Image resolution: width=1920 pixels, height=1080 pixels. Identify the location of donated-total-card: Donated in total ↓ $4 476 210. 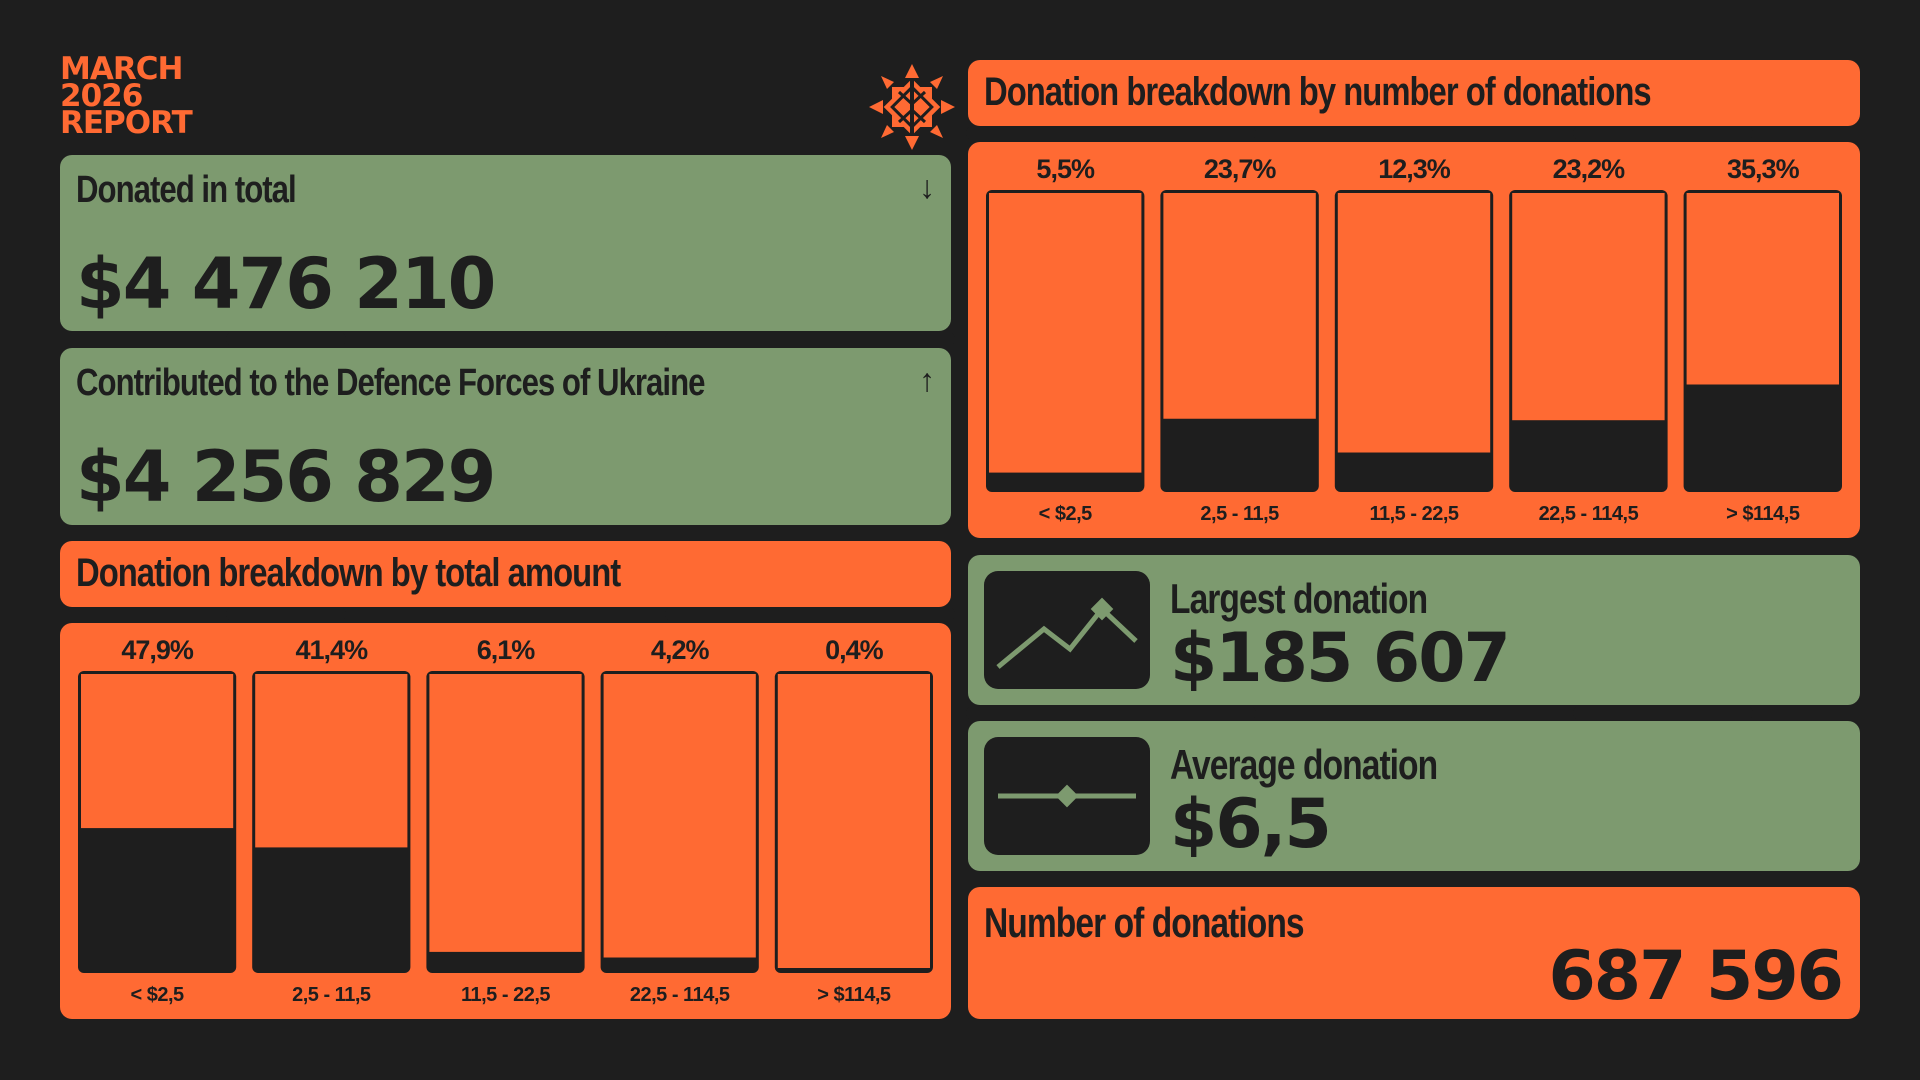
(505, 243).